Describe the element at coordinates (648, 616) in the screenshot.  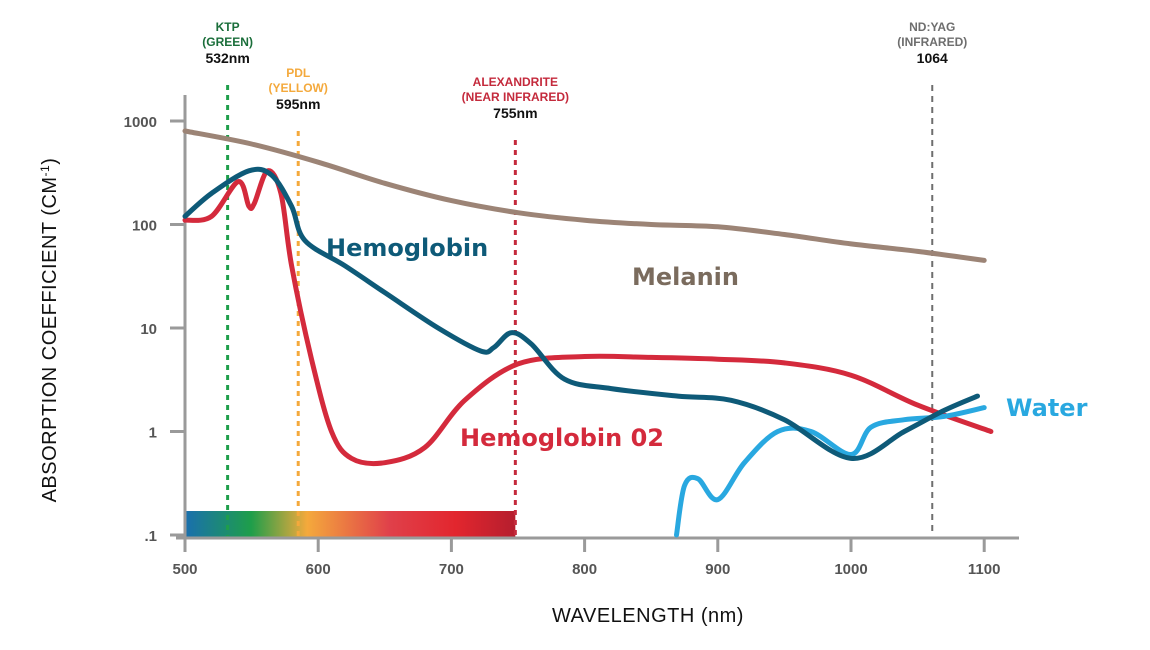
I see `x-axis-title: WAVELENGTH (nm)` at that location.